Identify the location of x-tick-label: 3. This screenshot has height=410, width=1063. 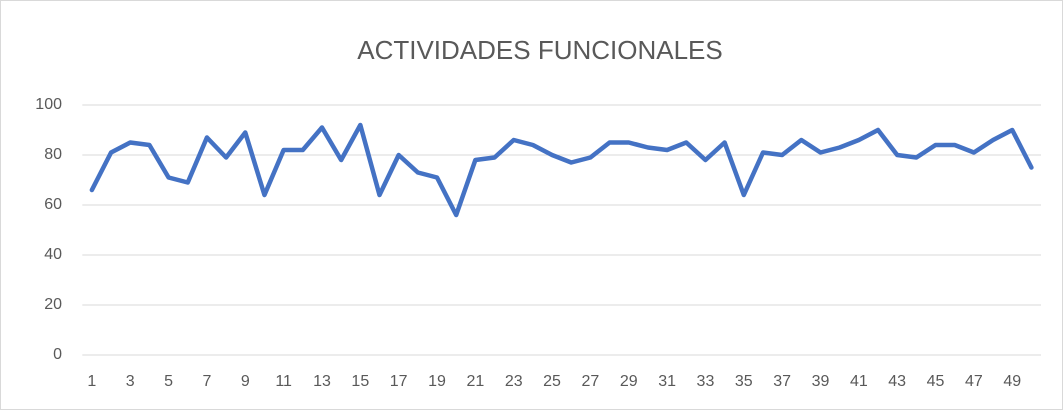
(130, 381).